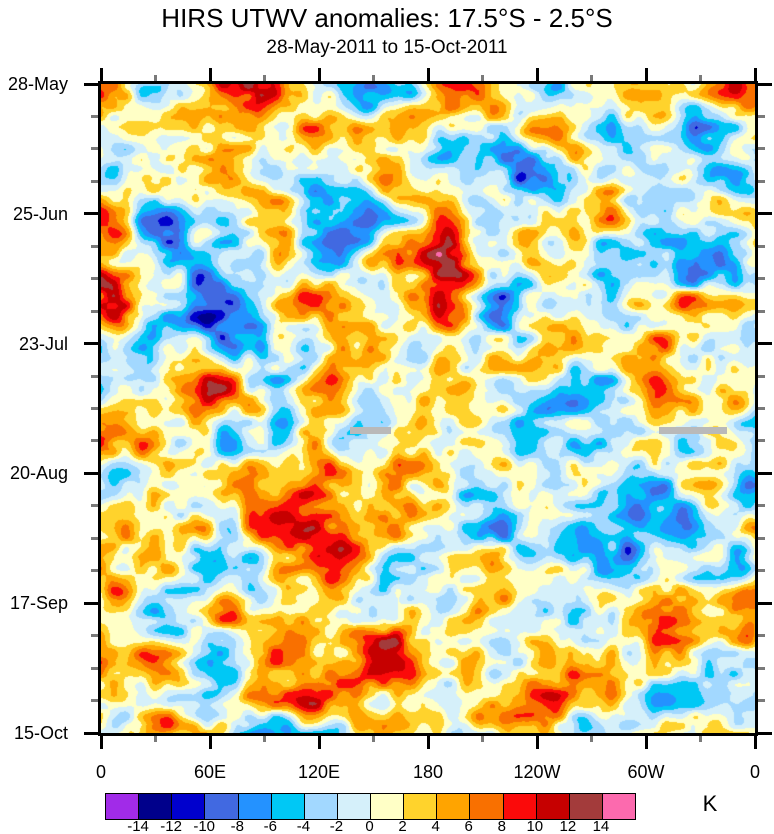 Image resolution: width=774 pixels, height=834 pixels. Describe the element at coordinates (171, 826) in the screenshot. I see `colorbar-tick-label: -12` at that location.